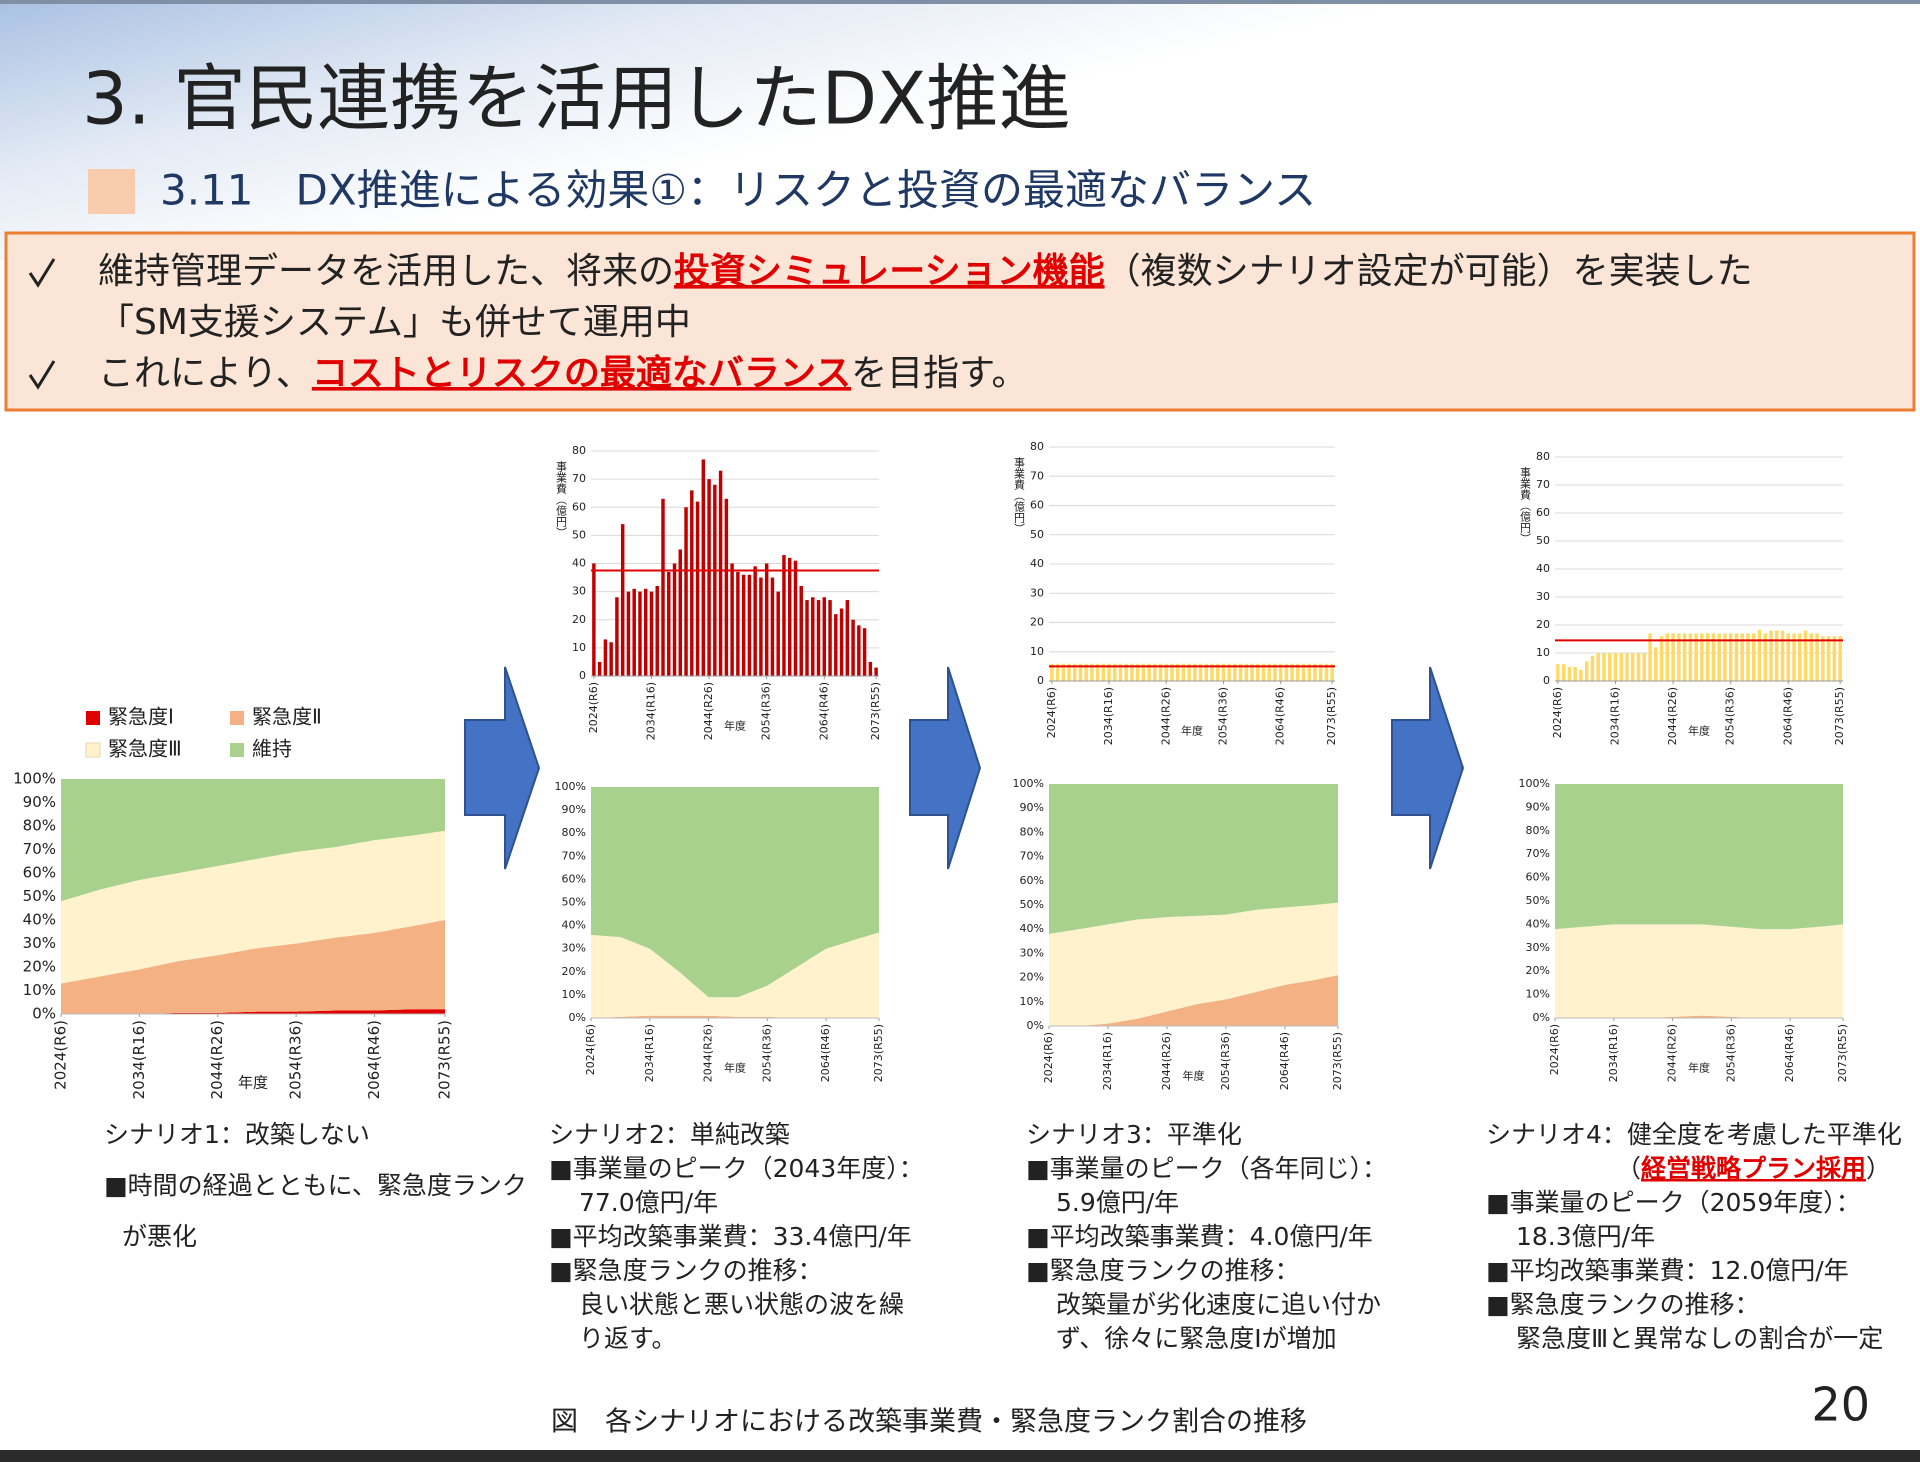 The image size is (1920, 1462). Describe the element at coordinates (1538, 830) in the screenshot. I see `y-tick-label: 80%` at that location.